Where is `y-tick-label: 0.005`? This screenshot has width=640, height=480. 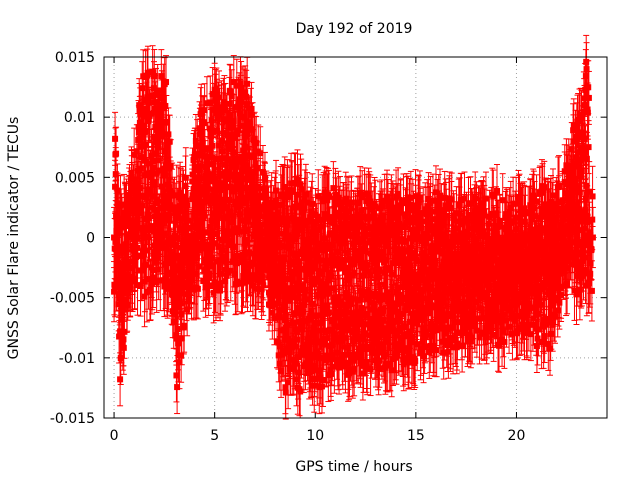 y-tick-label: 0.005 is located at coordinates (75, 178).